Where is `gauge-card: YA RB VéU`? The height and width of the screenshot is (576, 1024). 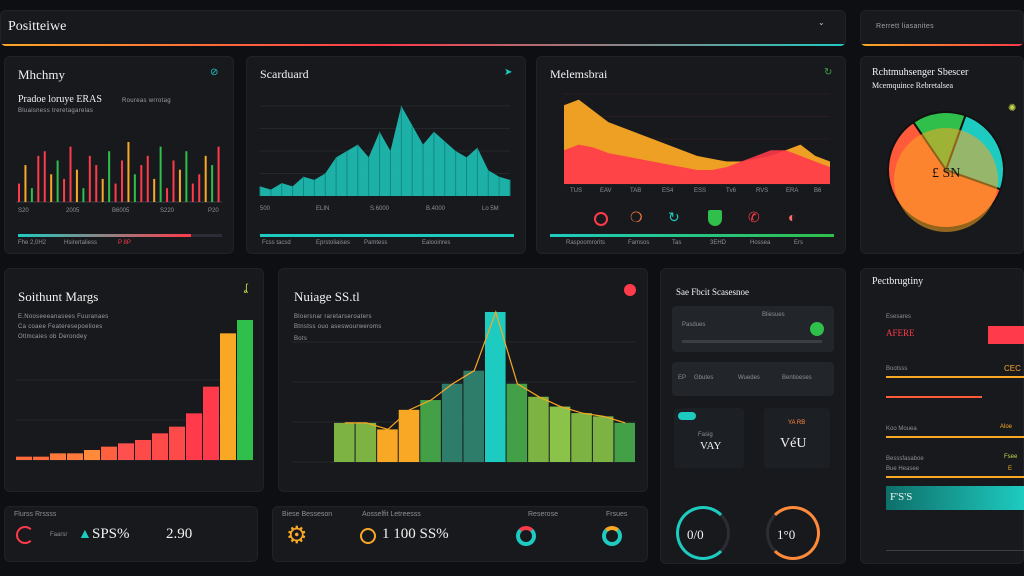
gauge-card: YA RB VéU is located at coordinates (797, 438).